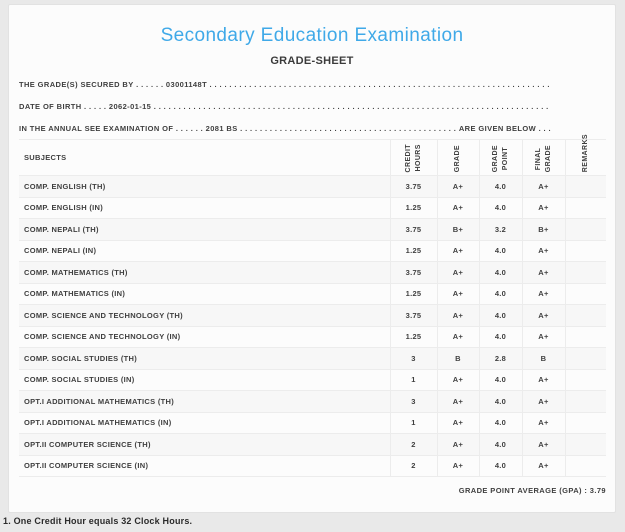  Describe the element at coordinates (86, 466) in the screenshot. I see `subject-cell: OPT.II COMPUTER SCIENCE (IN)` at that location.